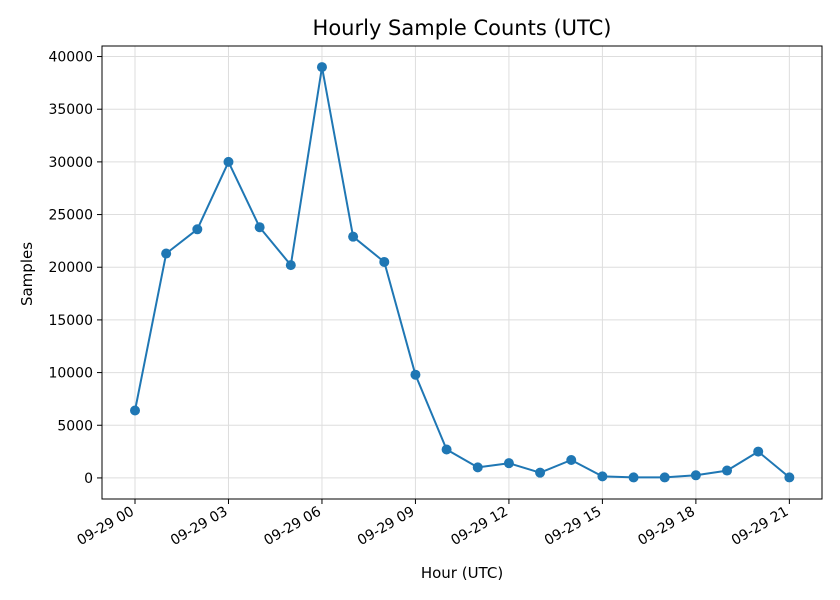 The height and width of the screenshot is (600, 840). What do you see at coordinates (70, 374) in the screenshot?
I see `y-tick-label: 10000` at bounding box center [70, 374].